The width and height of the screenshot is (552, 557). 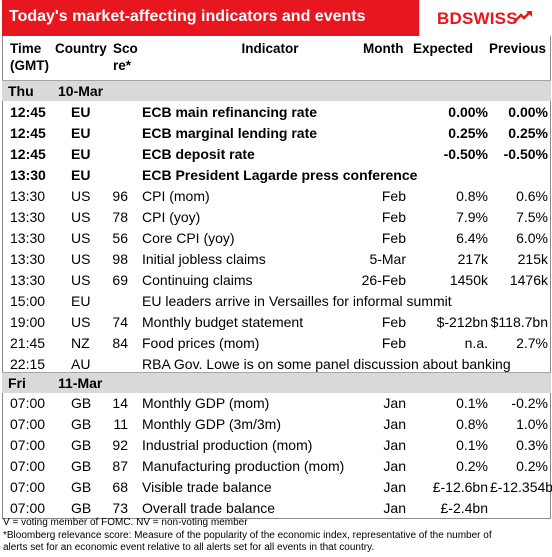 What do you see at coordinates (532, 343) in the screenshot?
I see `previous-cell: 2.7%` at bounding box center [532, 343].